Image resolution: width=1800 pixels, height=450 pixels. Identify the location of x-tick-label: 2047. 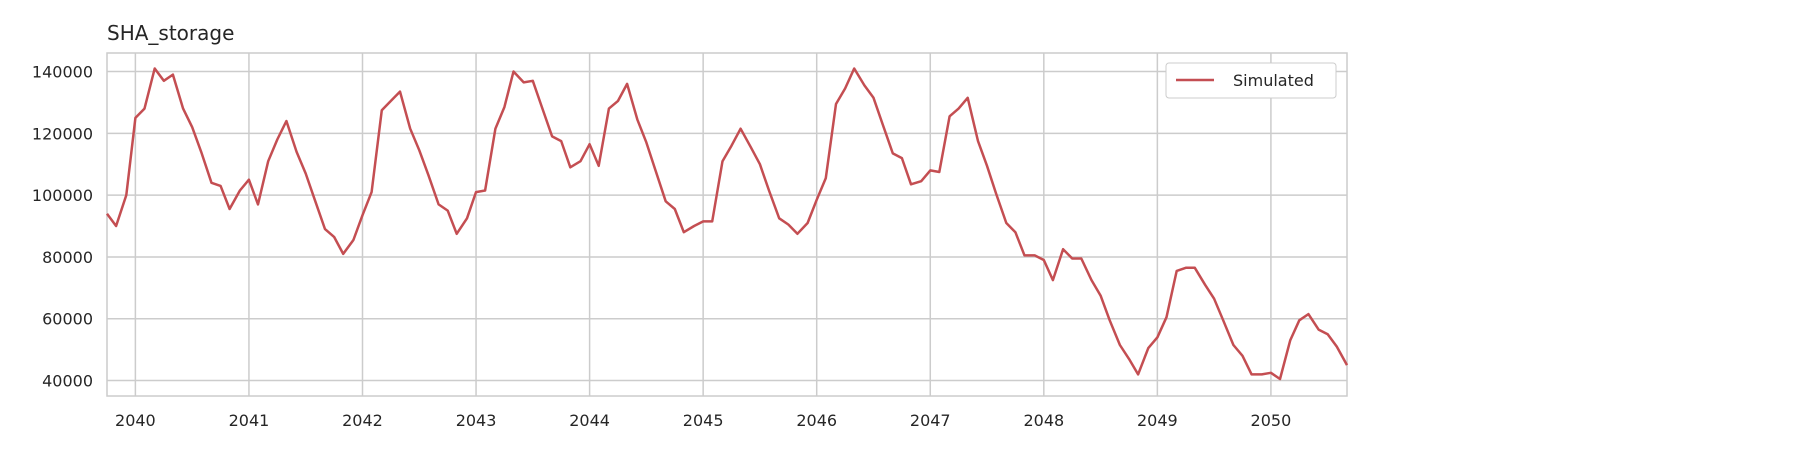
(930, 420).